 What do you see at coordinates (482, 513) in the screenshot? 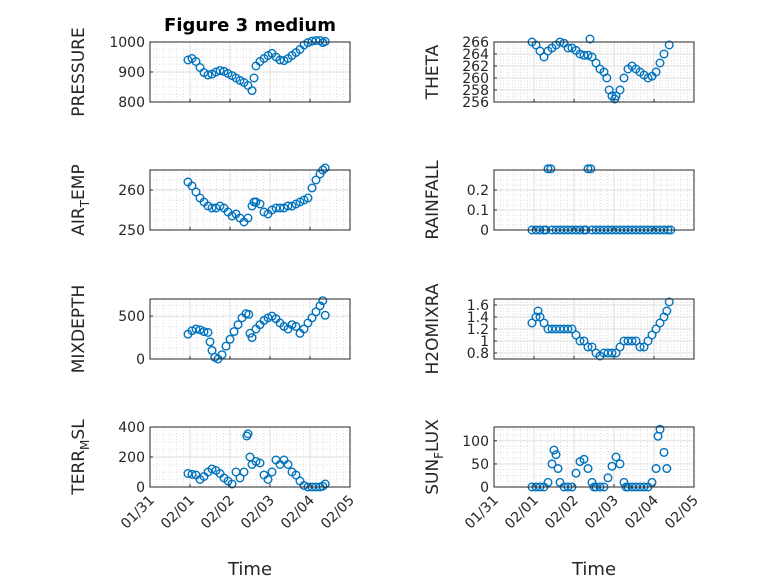
I see `sun-flux-x-tick-label: 01/31` at bounding box center [482, 513].